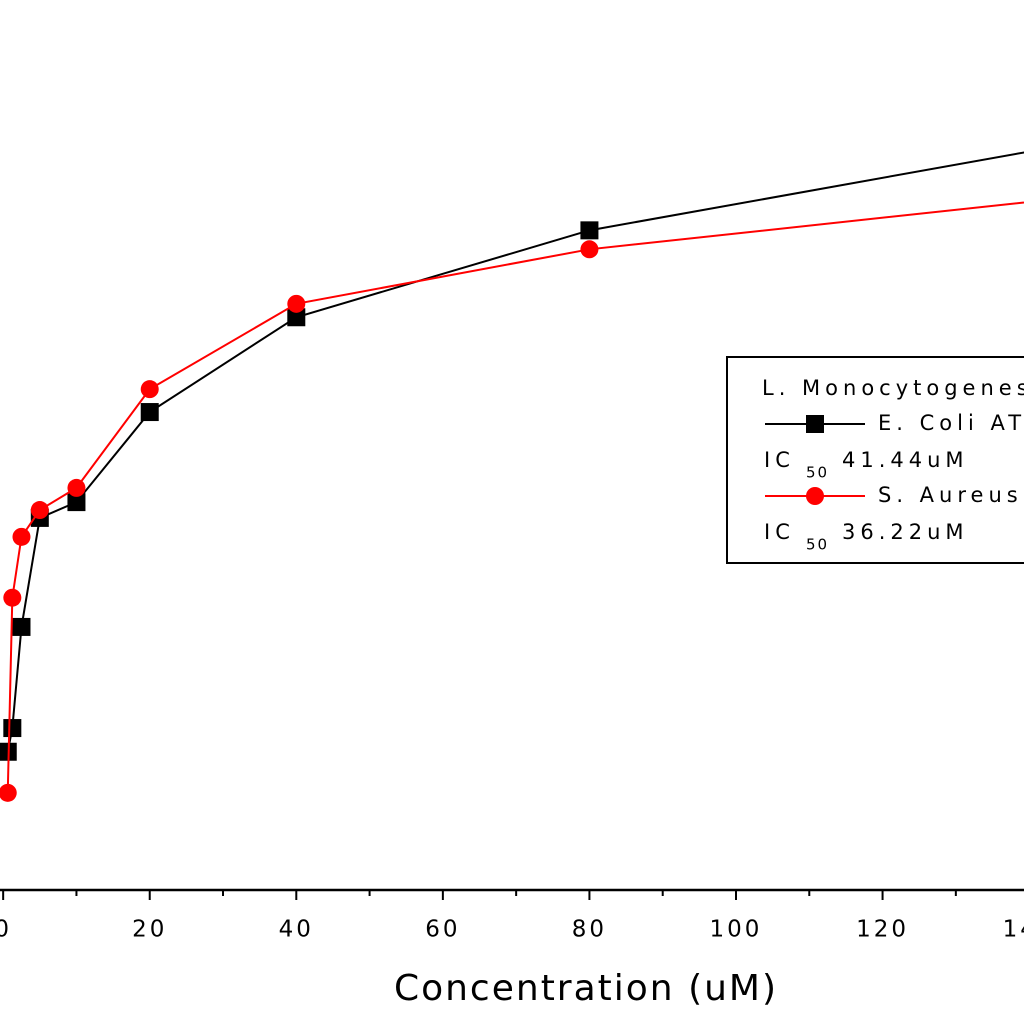  I want to click on legend-label: S. Aureus, so click(950, 495).